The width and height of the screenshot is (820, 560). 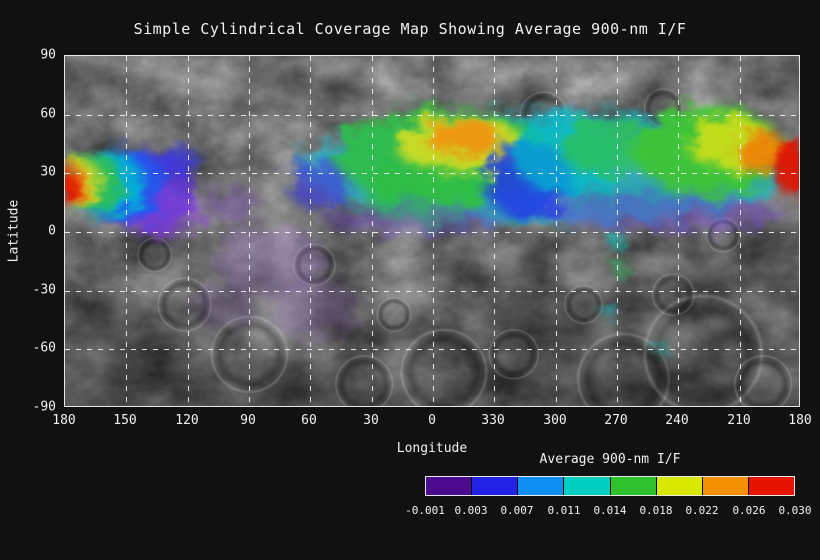 What do you see at coordinates (14, 231) in the screenshot?
I see `y-axis-label: Latitude` at bounding box center [14, 231].